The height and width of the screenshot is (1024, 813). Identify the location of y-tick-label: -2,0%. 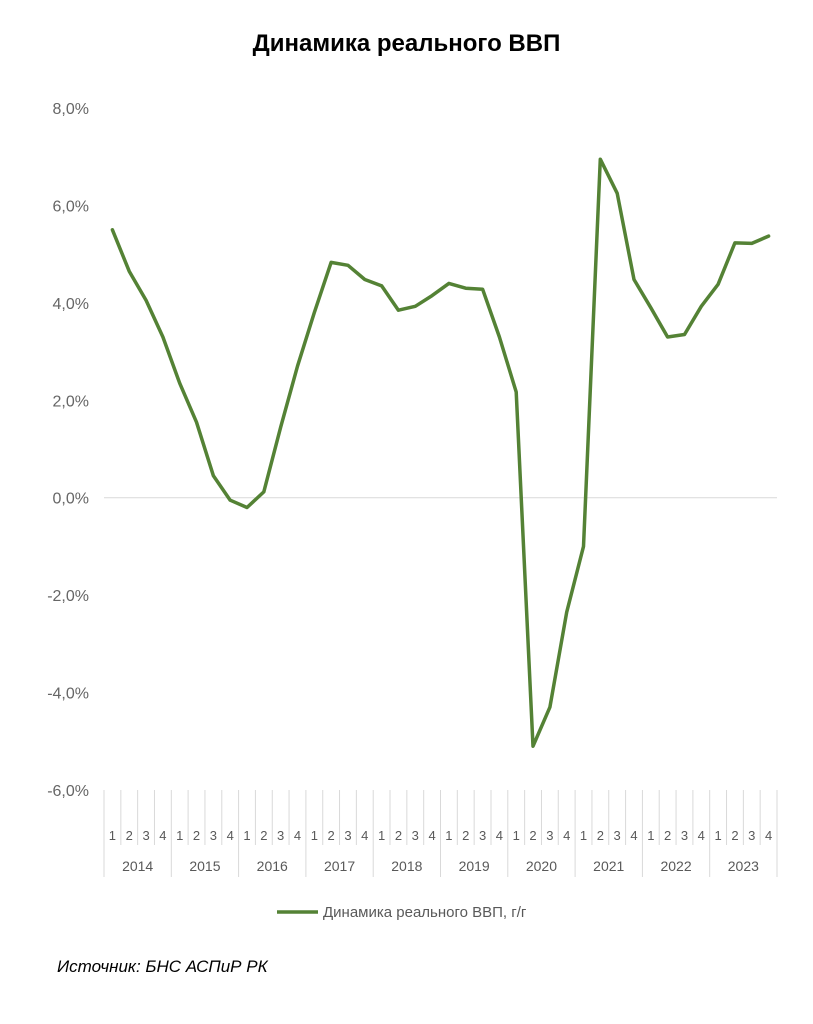
(68, 596).